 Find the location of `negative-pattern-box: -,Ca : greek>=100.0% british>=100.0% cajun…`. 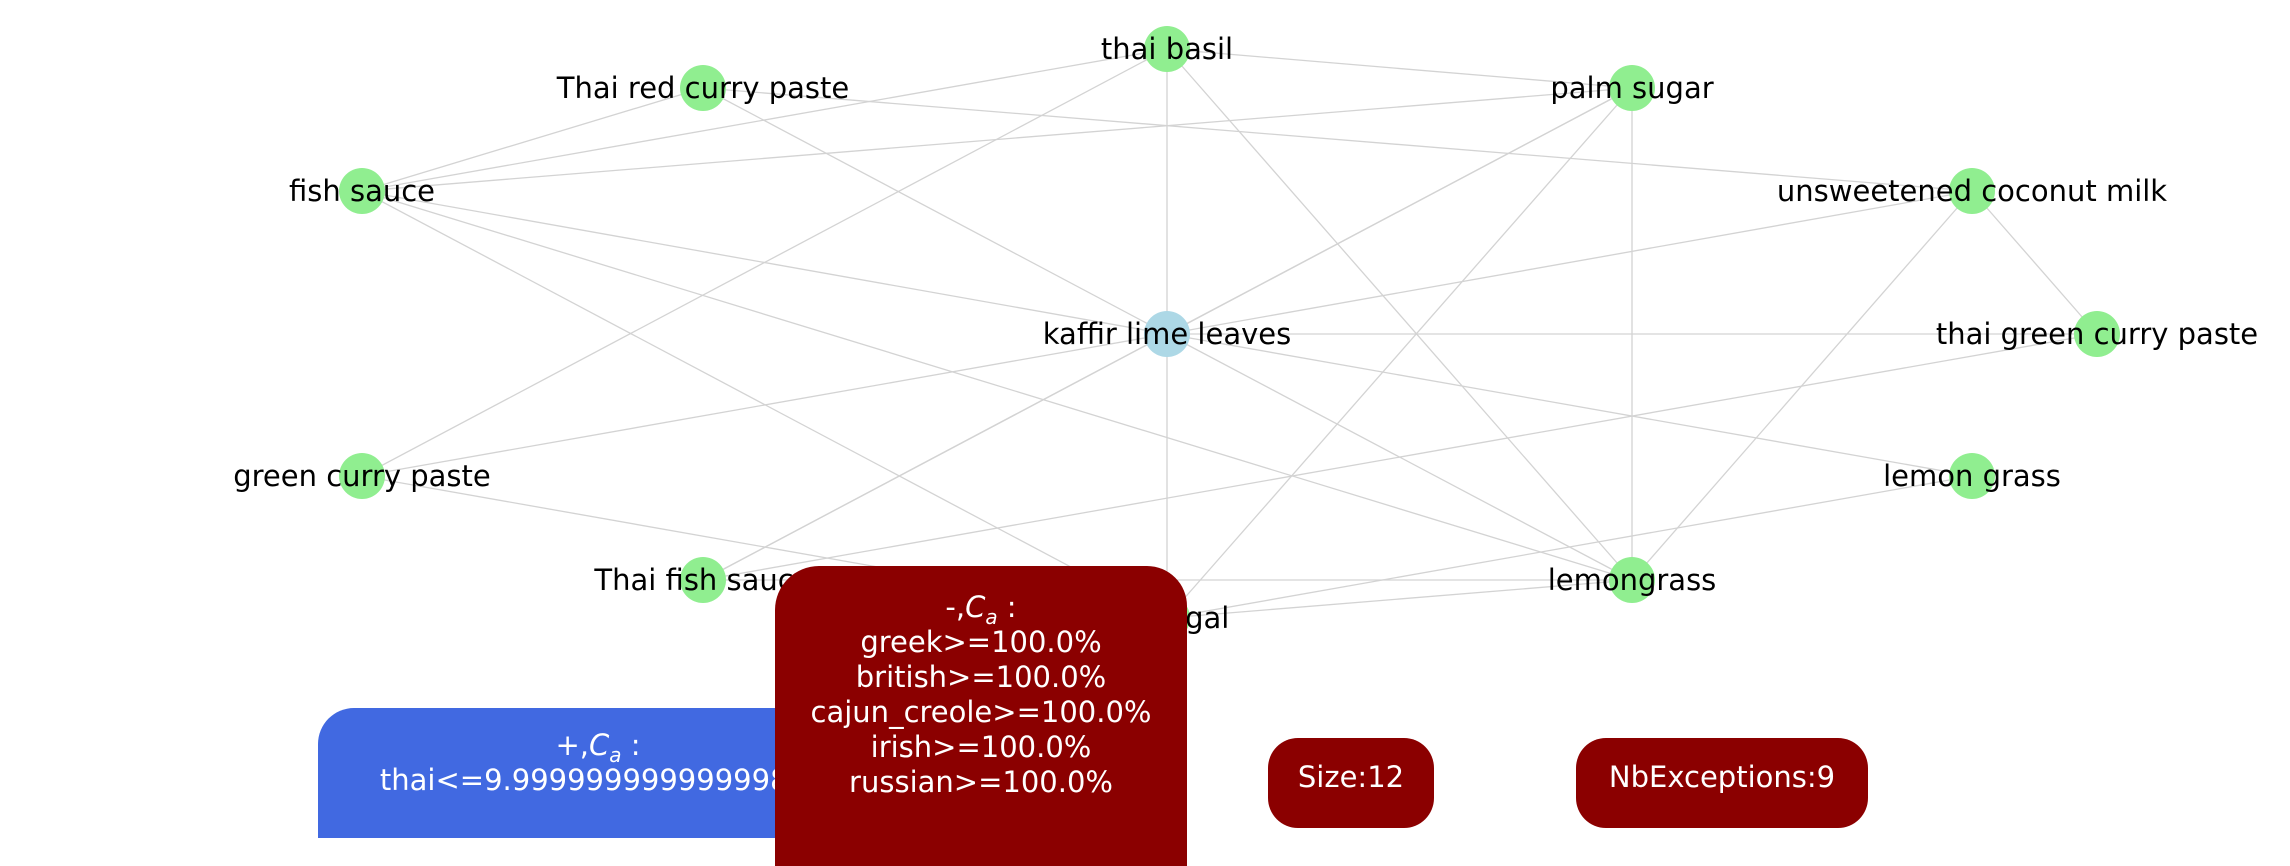

negative-pattern-box: -,Ca : greek>=100.0% british>=100.0% cajun… is located at coordinates (981, 716).